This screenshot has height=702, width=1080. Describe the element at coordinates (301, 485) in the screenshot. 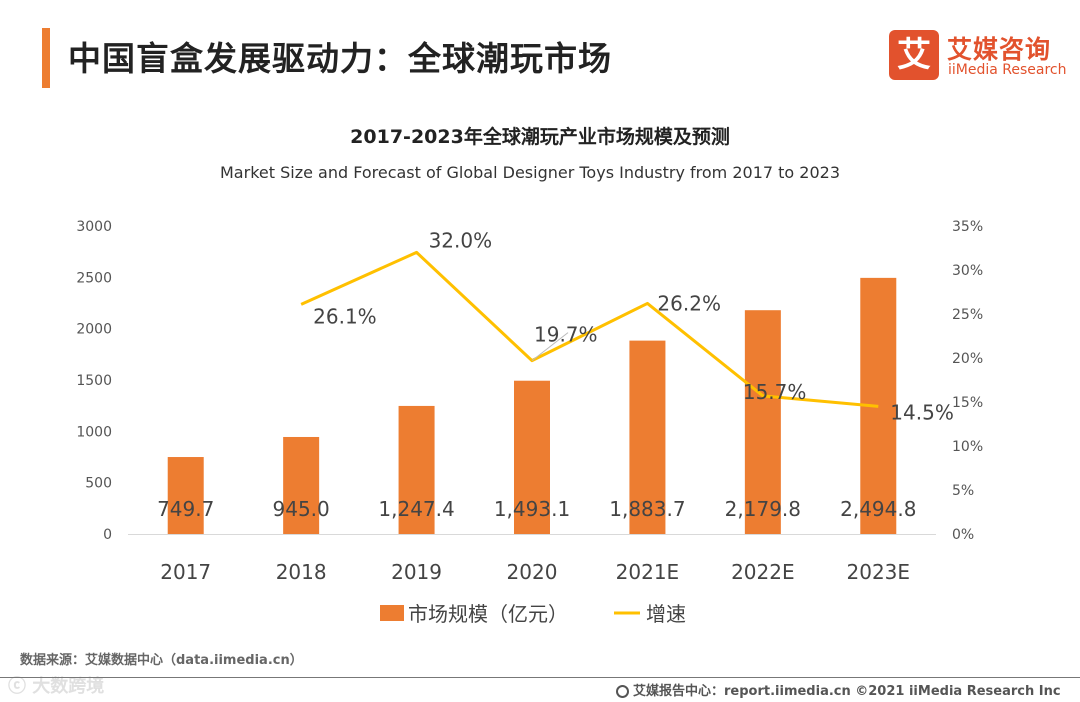

I see `bar-2018` at that location.